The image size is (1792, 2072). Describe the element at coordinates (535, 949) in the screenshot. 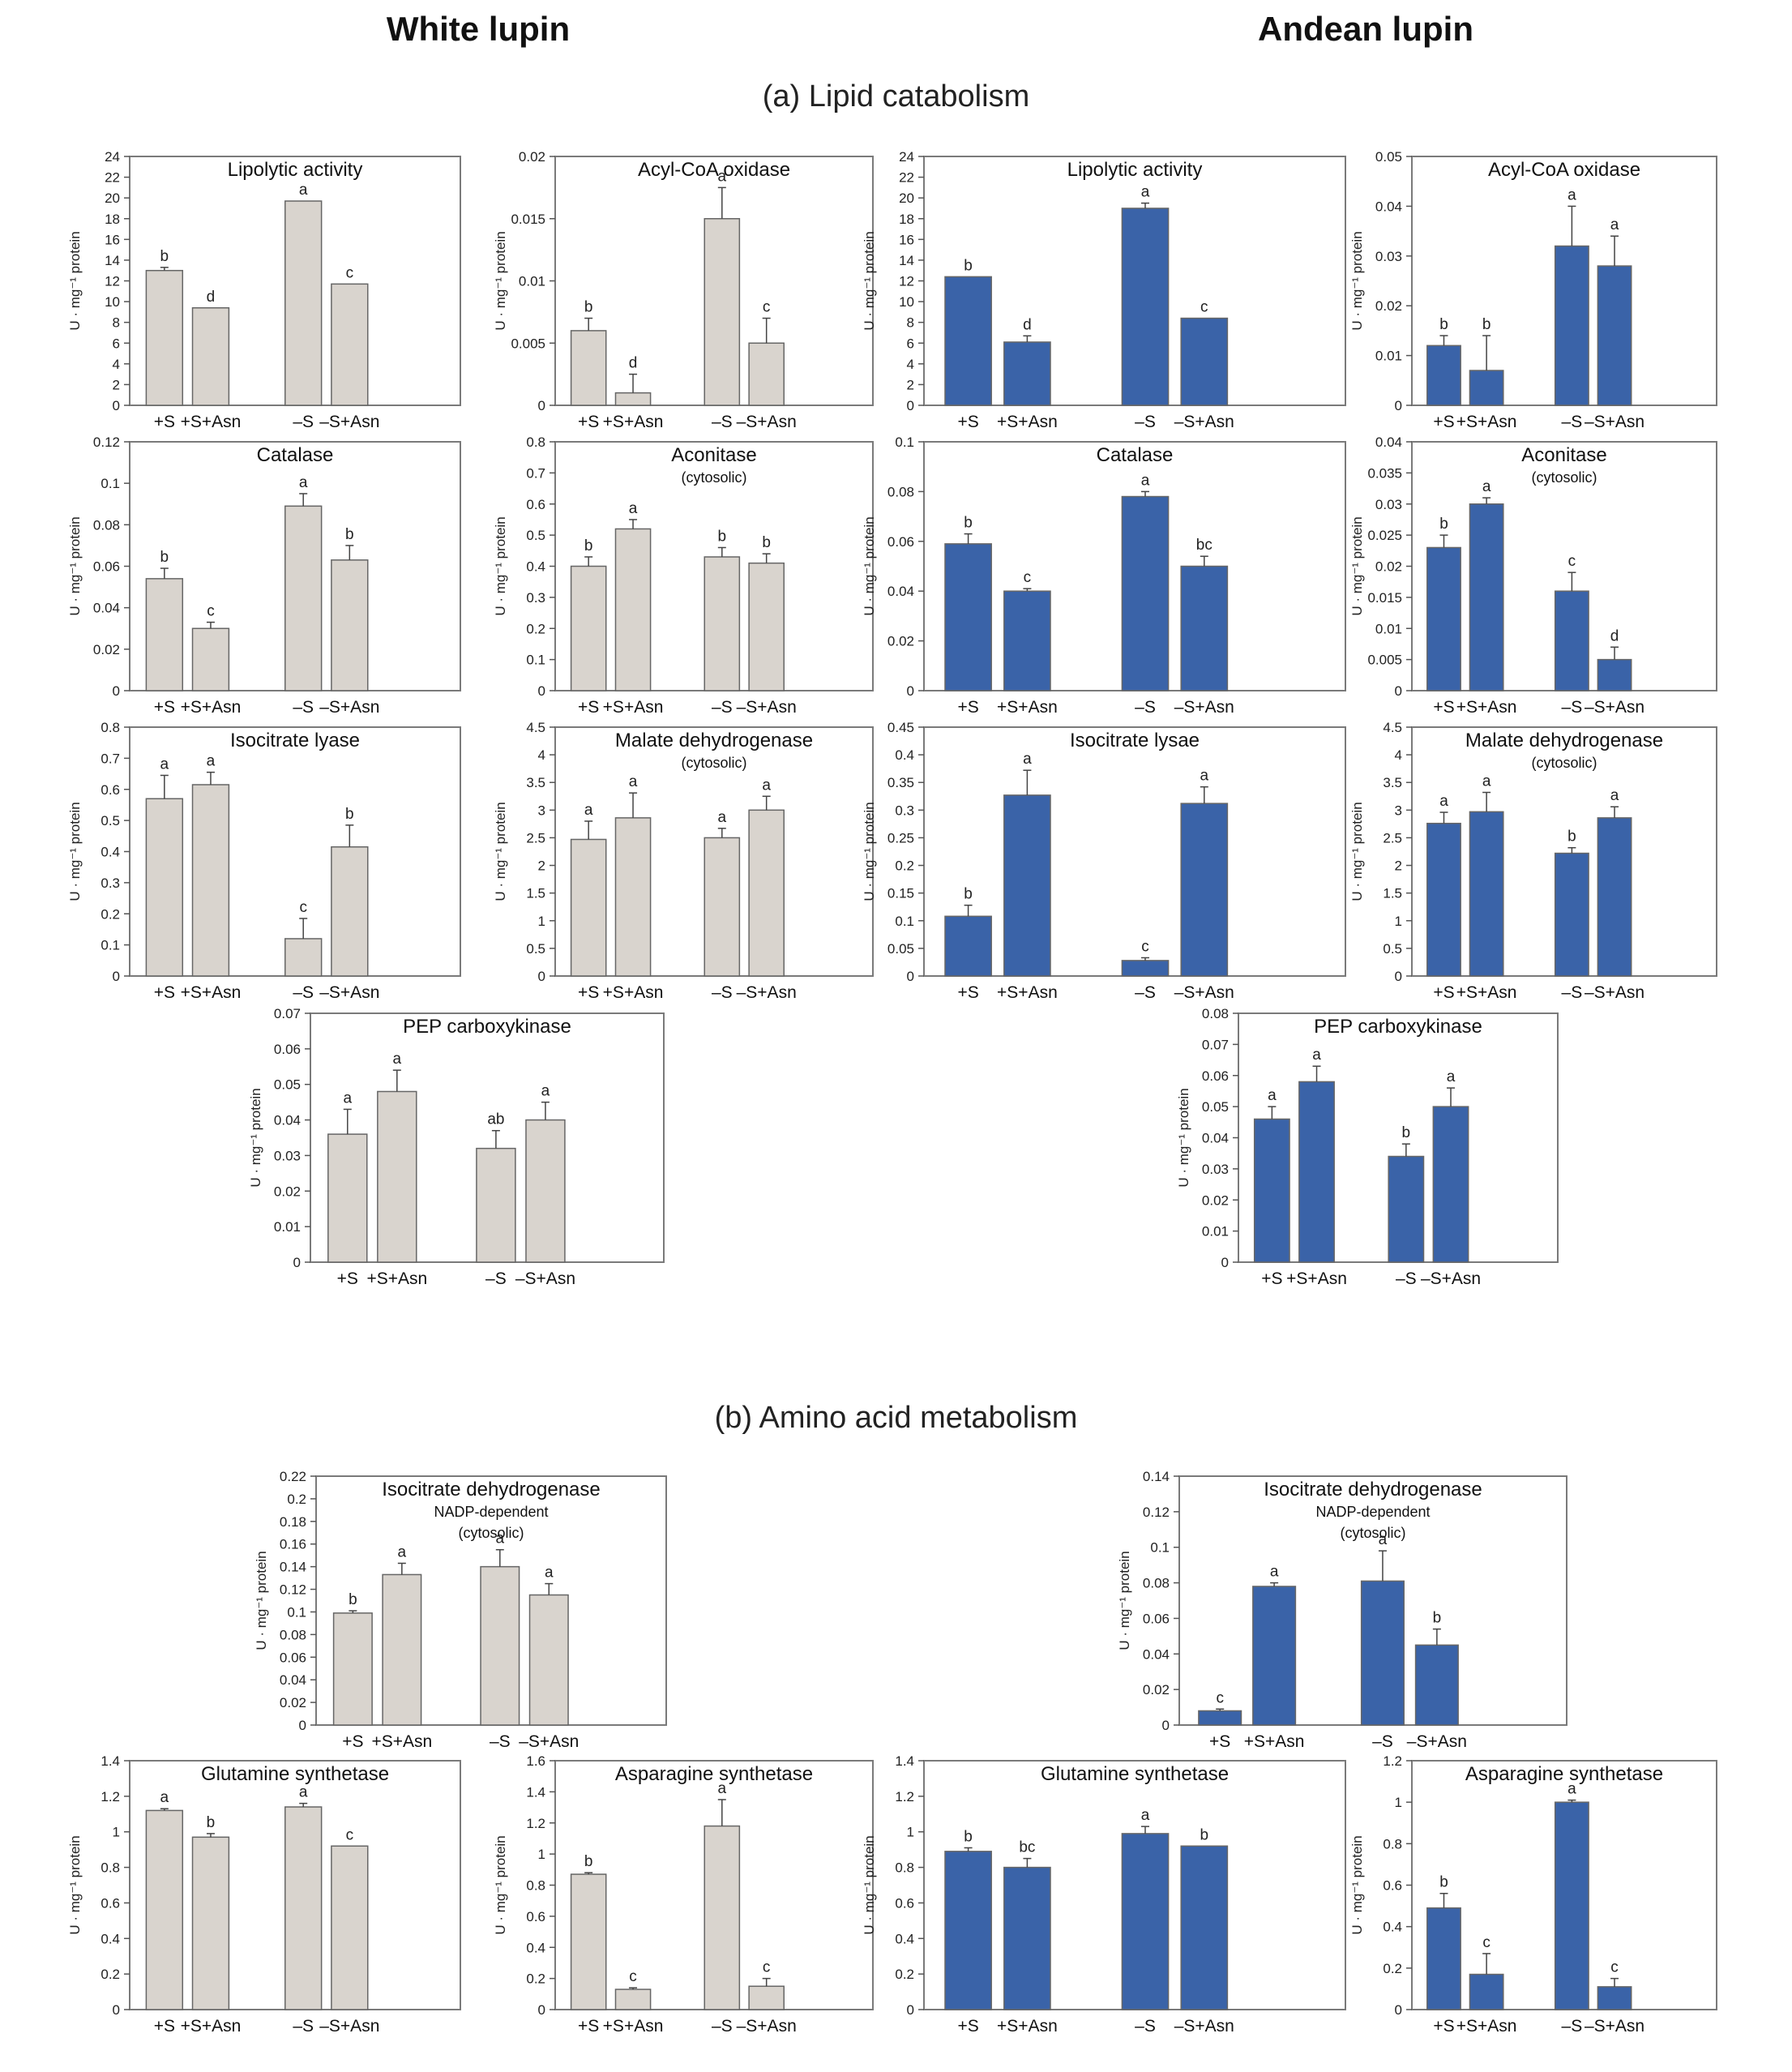

I see `chart-9-ytick-label: 0.5` at that location.